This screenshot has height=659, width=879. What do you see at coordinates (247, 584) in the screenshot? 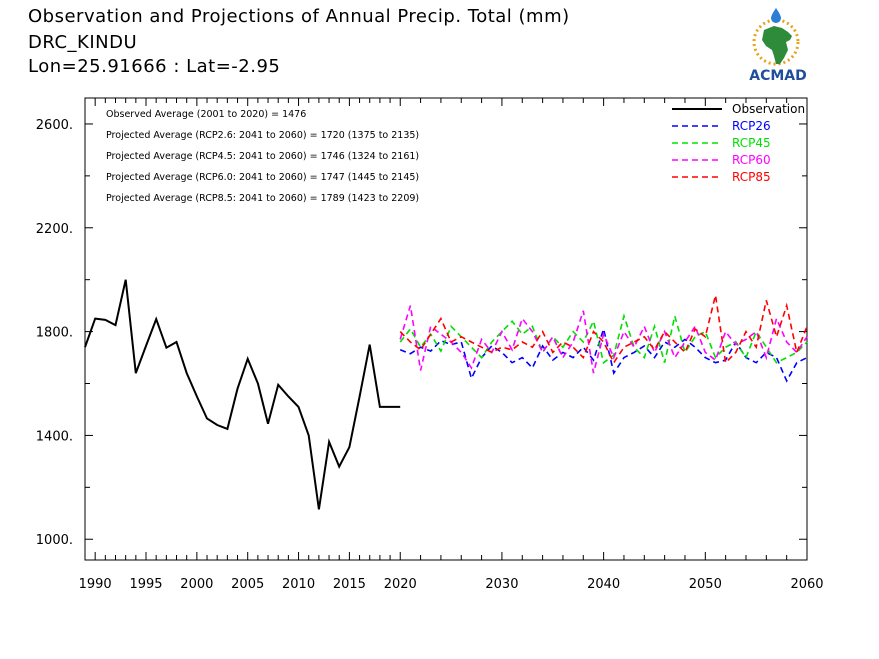
I see `x-tick-label: 2005` at bounding box center [247, 584].